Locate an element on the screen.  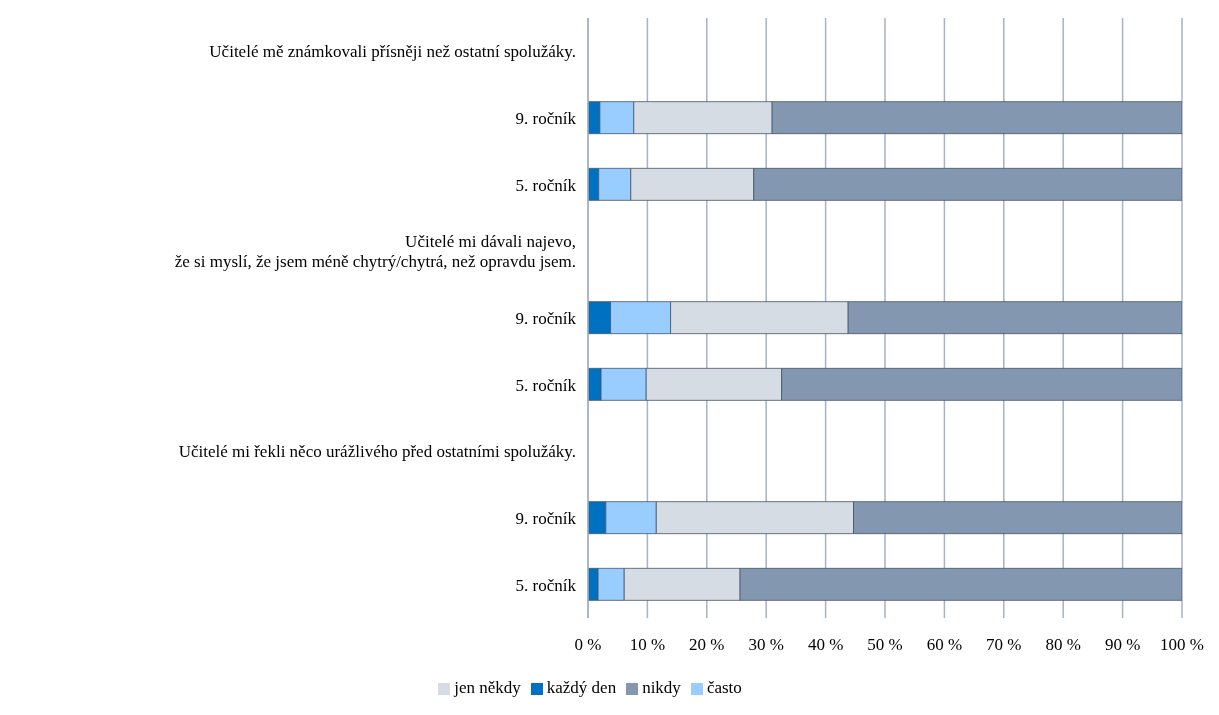
x-tick-label: 10 % is located at coordinates (647, 645).